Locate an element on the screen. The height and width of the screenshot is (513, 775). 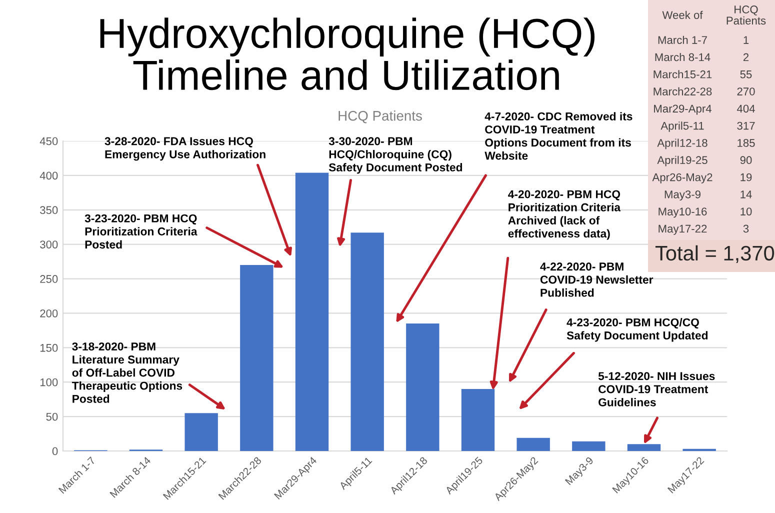
text: Week of is located at coordinates (682, 14).